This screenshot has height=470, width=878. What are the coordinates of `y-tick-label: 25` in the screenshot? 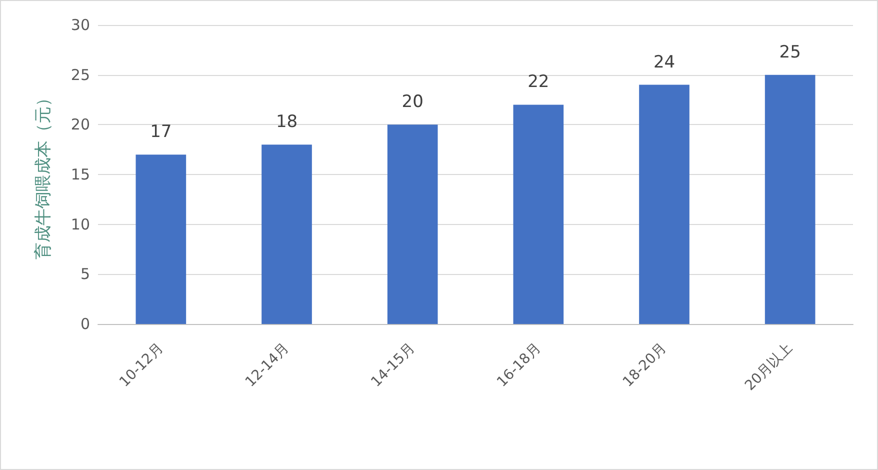 It's located at (80, 75).